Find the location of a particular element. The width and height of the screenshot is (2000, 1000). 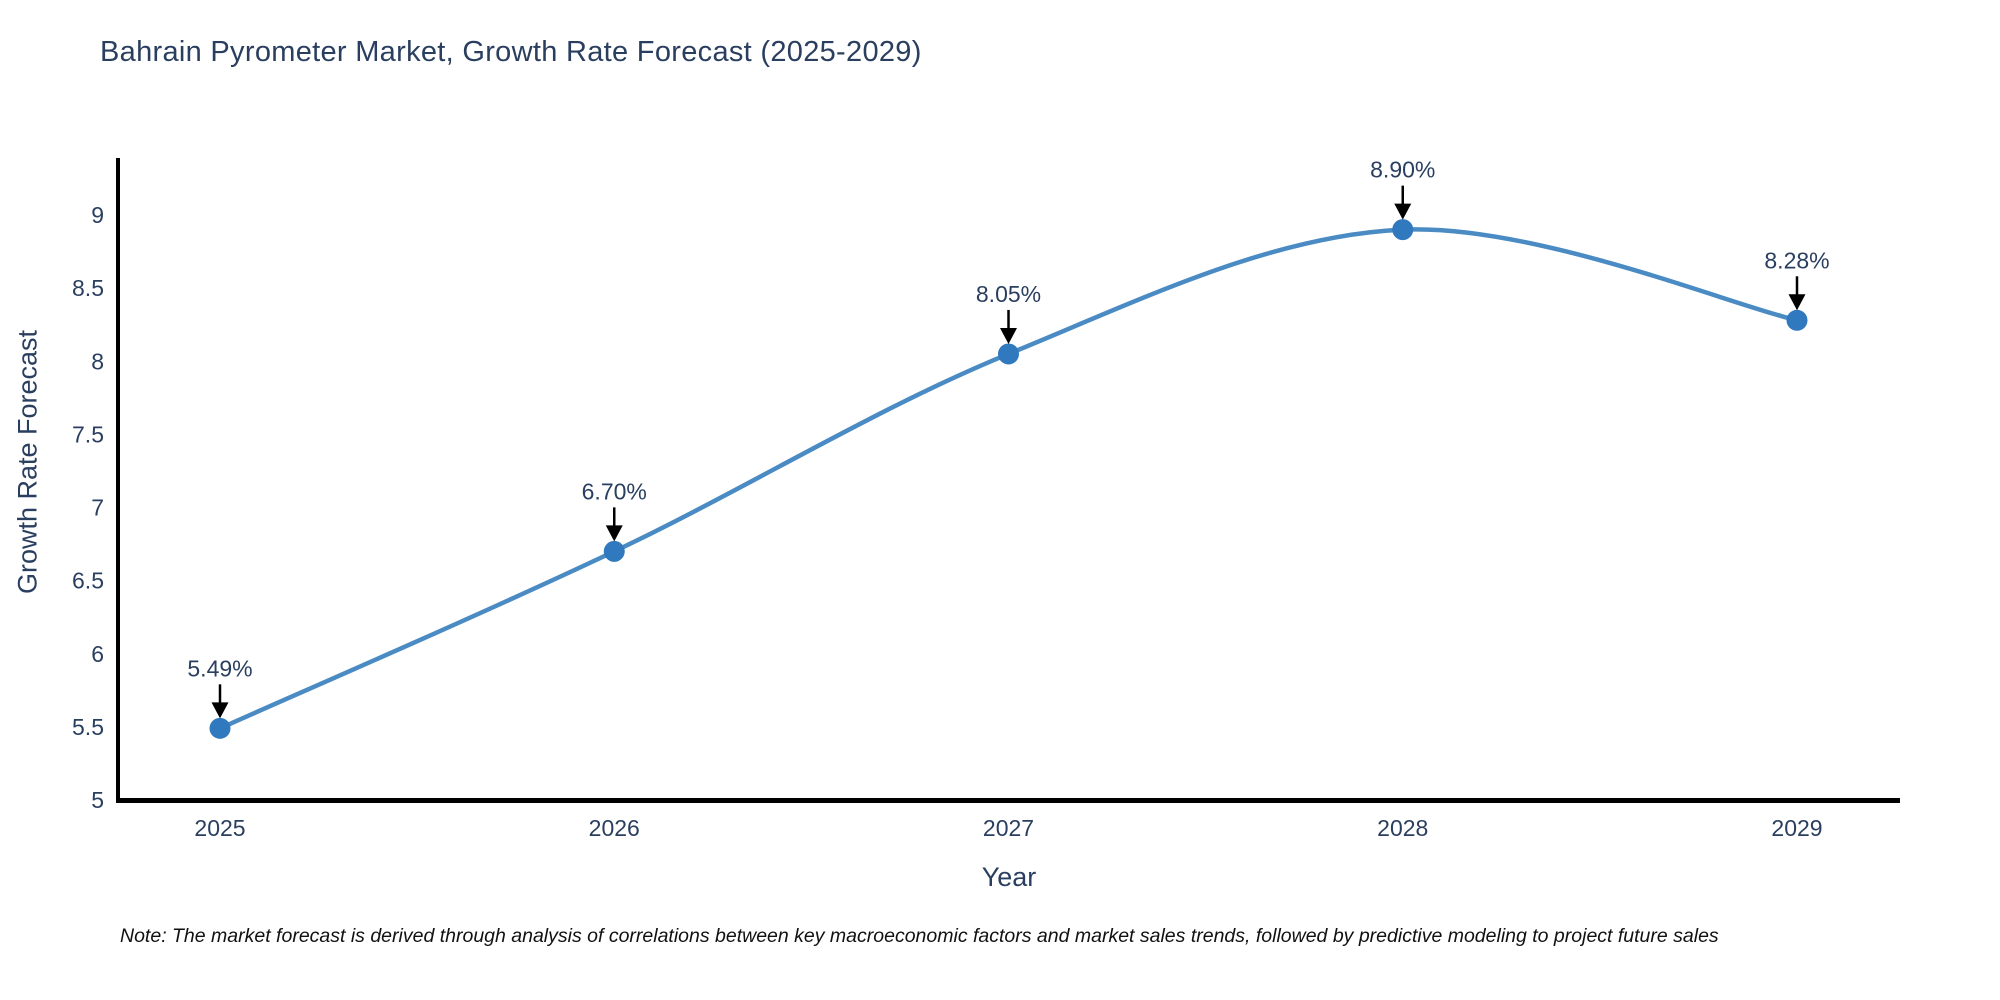

x-tick-label: 2026 is located at coordinates (614, 828).